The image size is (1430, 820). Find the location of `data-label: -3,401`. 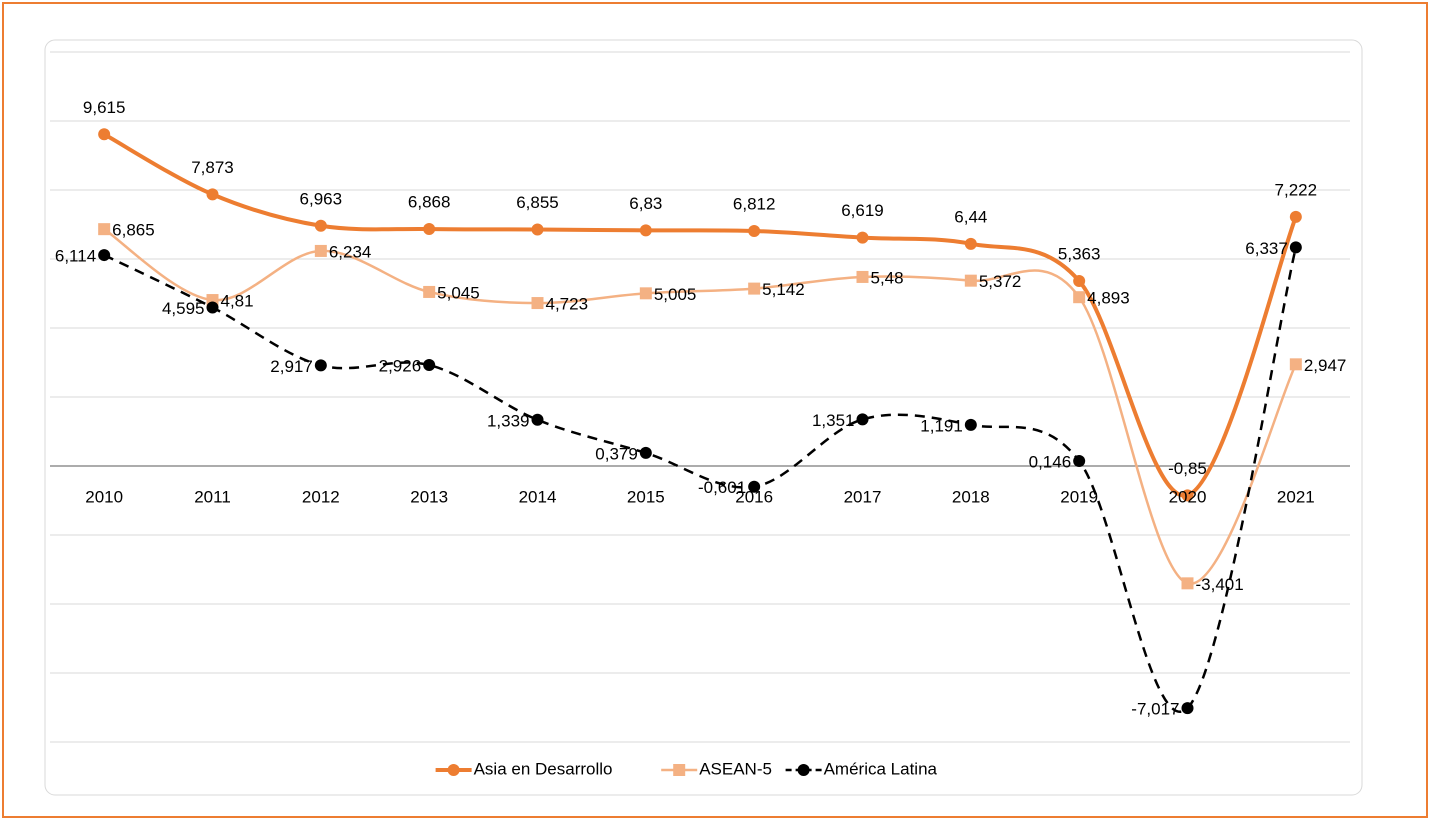

data-label: -3,401 is located at coordinates (1220, 584).